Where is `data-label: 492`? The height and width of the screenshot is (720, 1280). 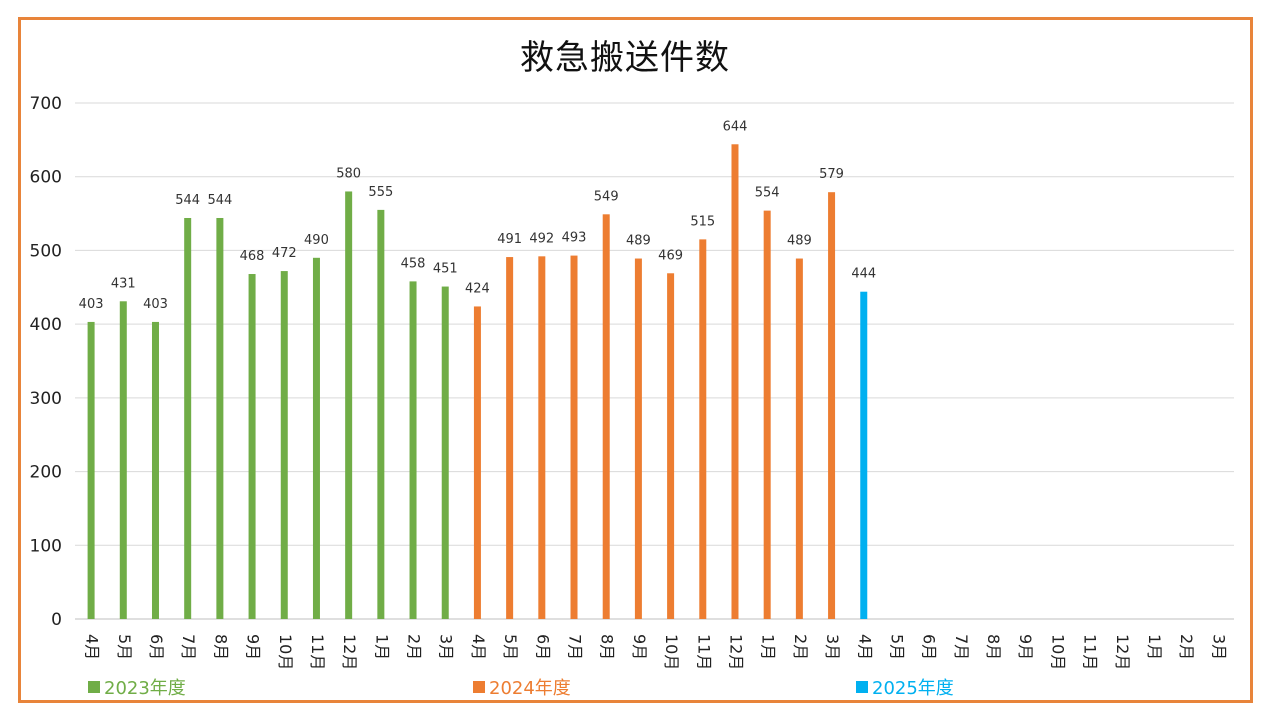
data-label: 492 is located at coordinates (541, 238).